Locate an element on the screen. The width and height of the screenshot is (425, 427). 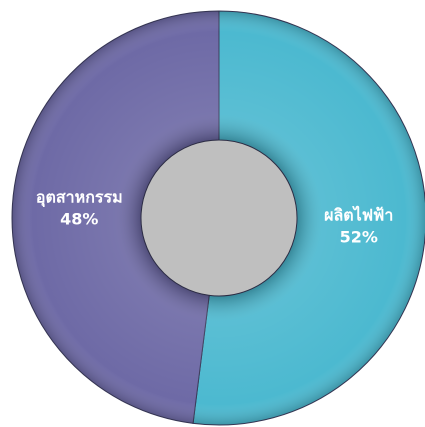
labels: ผลิตไฟฟ้า 52% อุตสาหกรรม 48% is located at coordinates (214, 217).